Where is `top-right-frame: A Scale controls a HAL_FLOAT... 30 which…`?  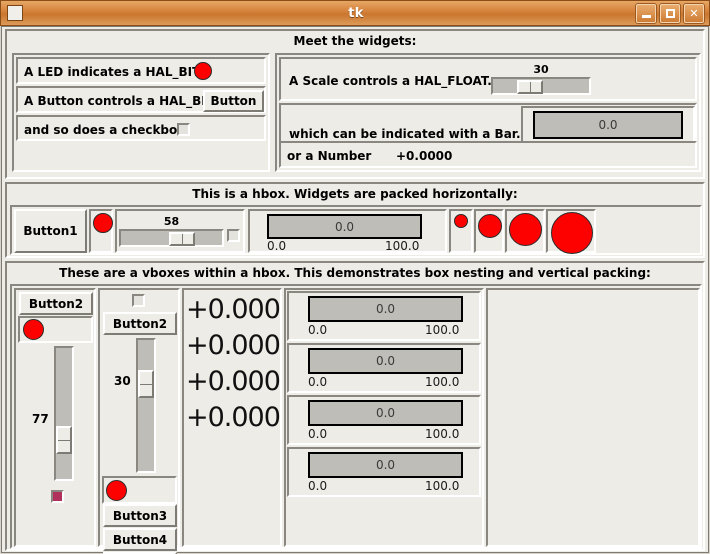 top-right-frame: A Scale controls a HAL_FLOAT... 30 which… is located at coordinates (488, 112).